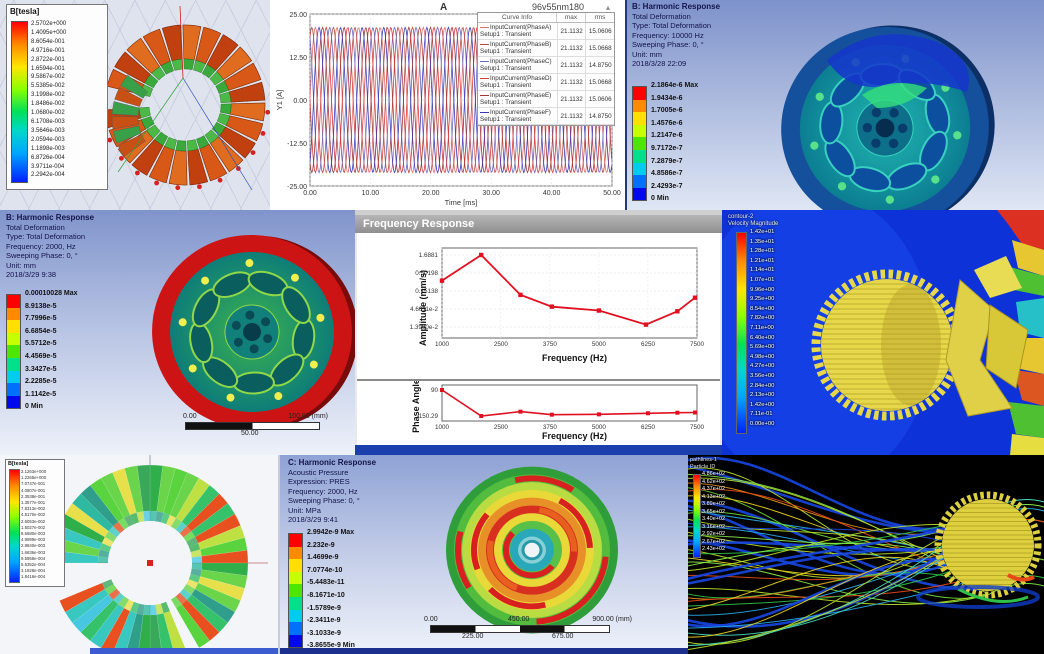 This screenshot has height=654, width=1044. Describe the element at coordinates (324, 633) in the screenshot. I see `legend-value: -3.1033e-9` at that location.